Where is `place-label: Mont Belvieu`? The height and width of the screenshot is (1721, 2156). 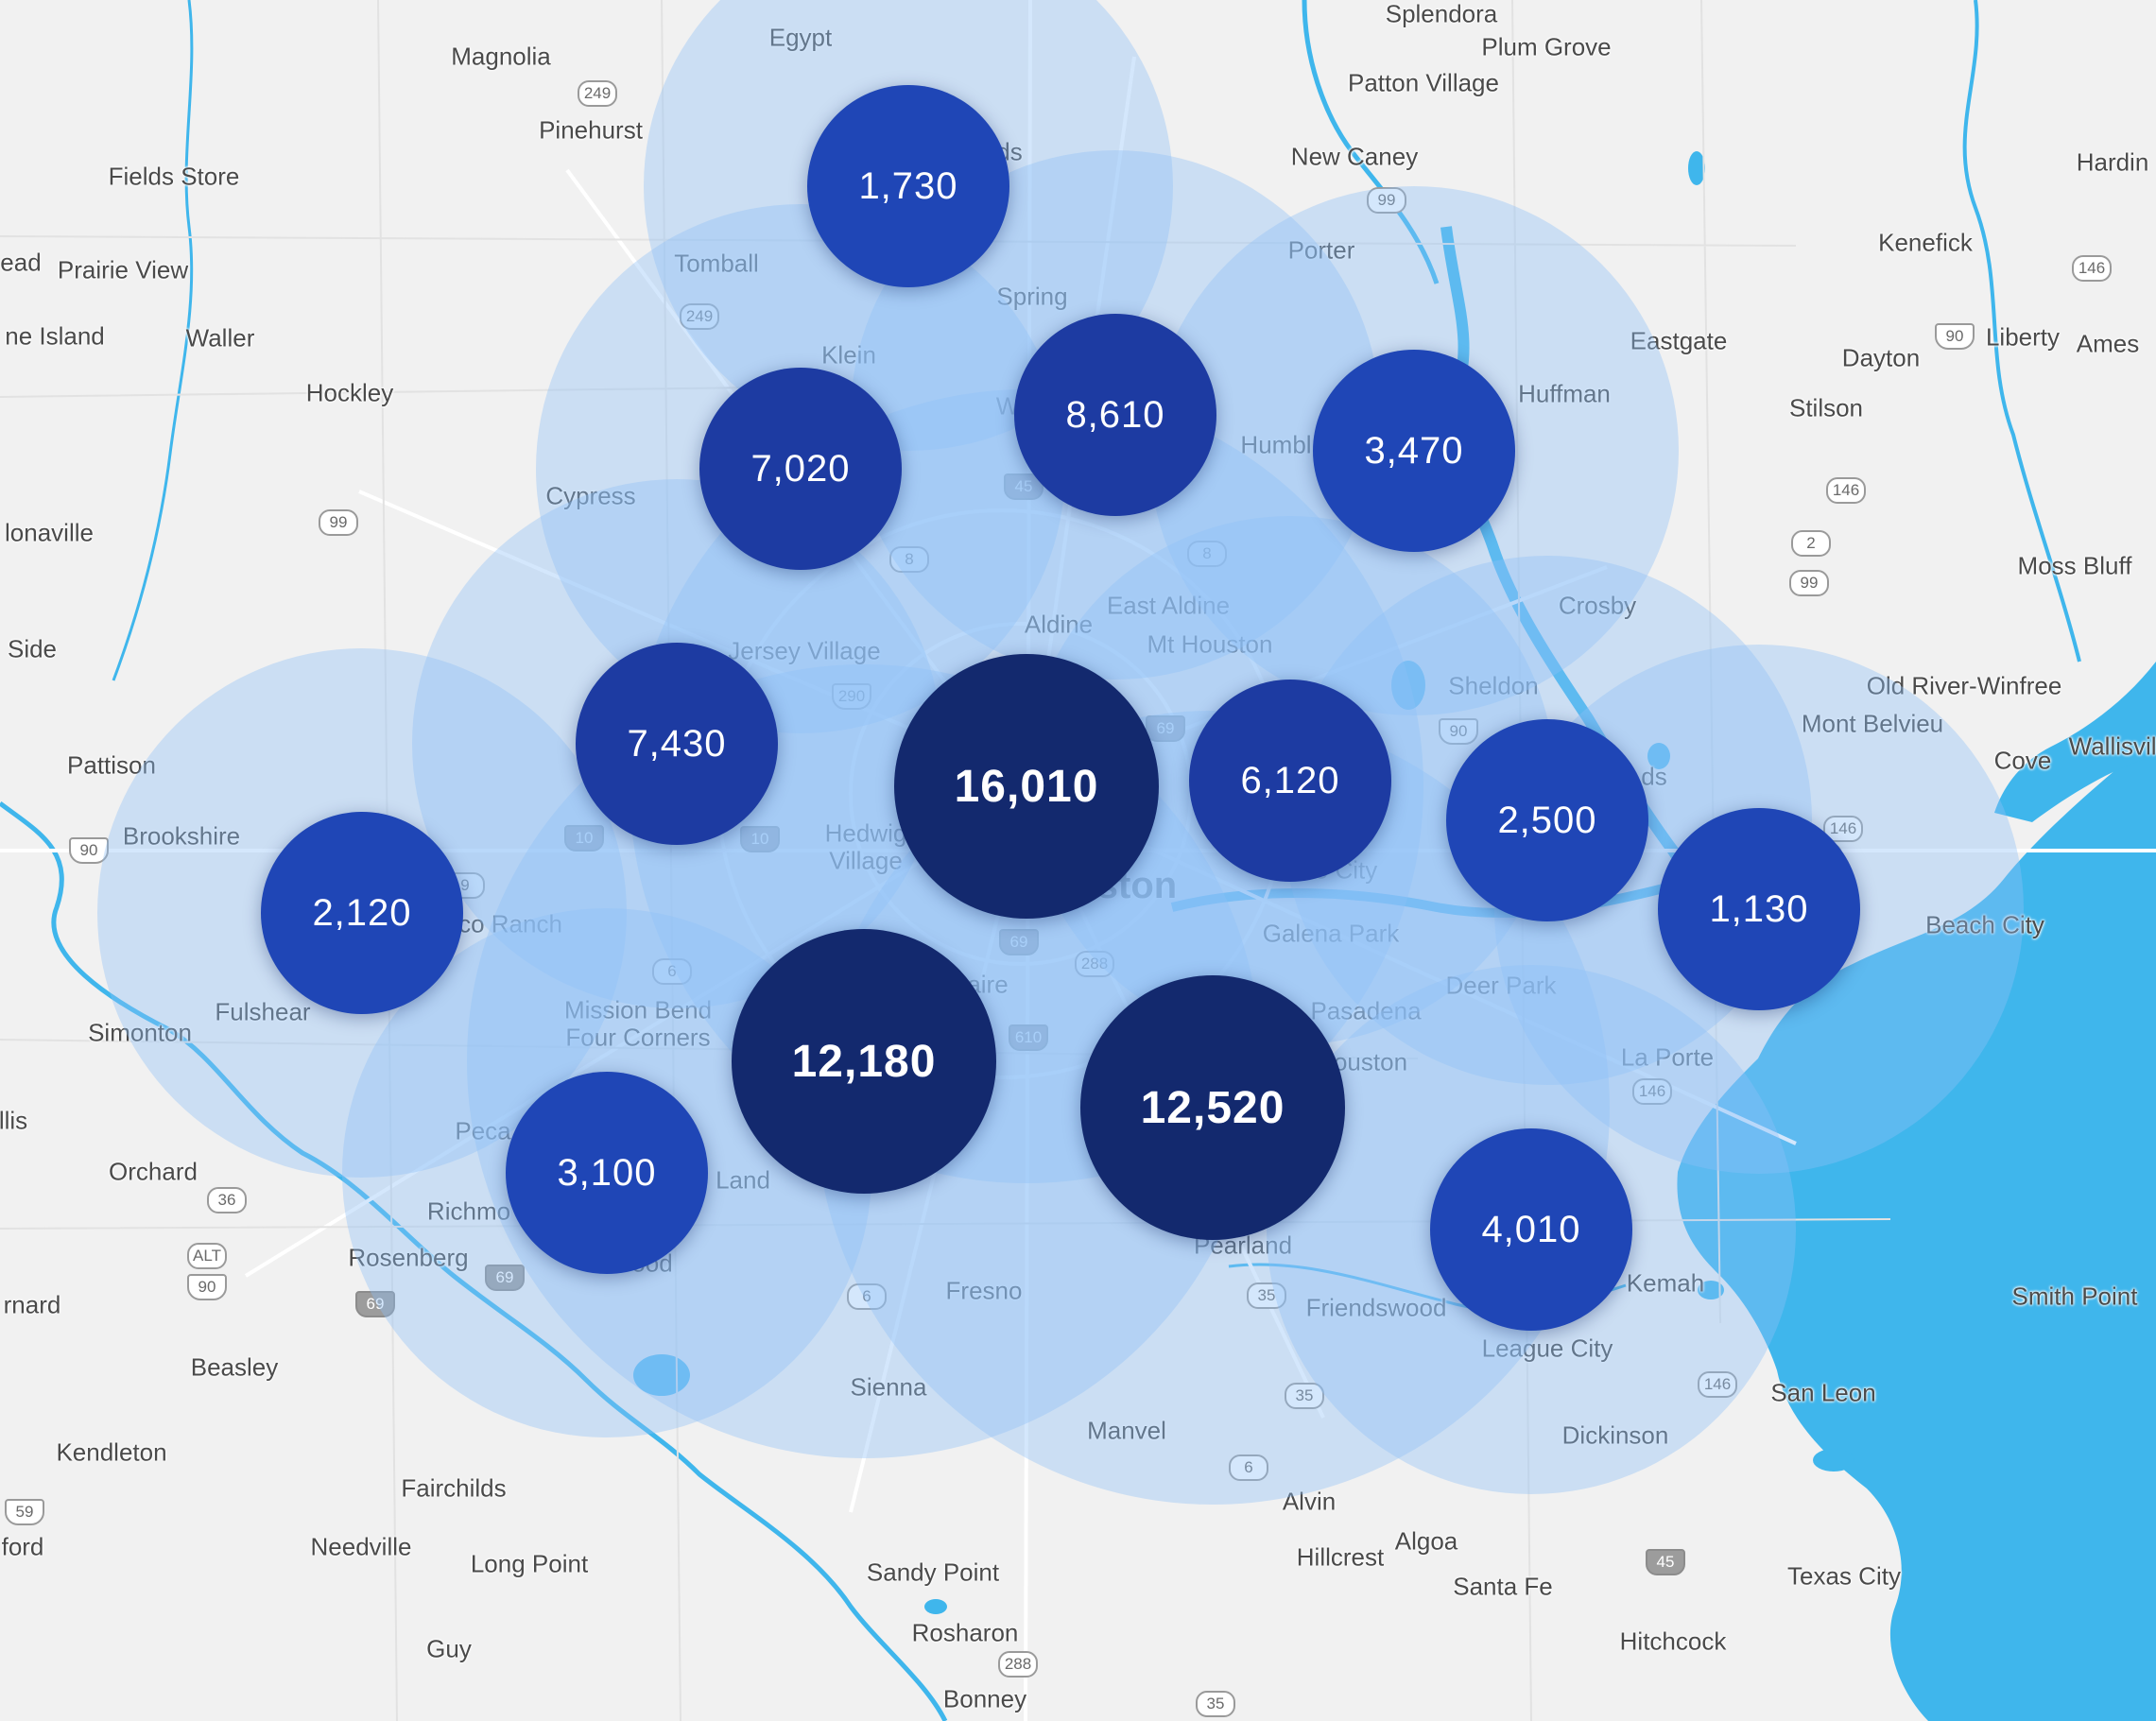
place-label: Mont Belvieu is located at coordinates (1873, 724).